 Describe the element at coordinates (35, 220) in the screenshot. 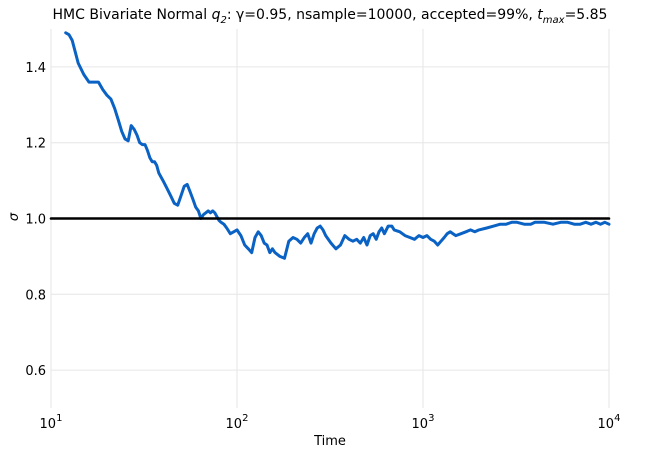

I see `y-tick-label: 1.0` at that location.